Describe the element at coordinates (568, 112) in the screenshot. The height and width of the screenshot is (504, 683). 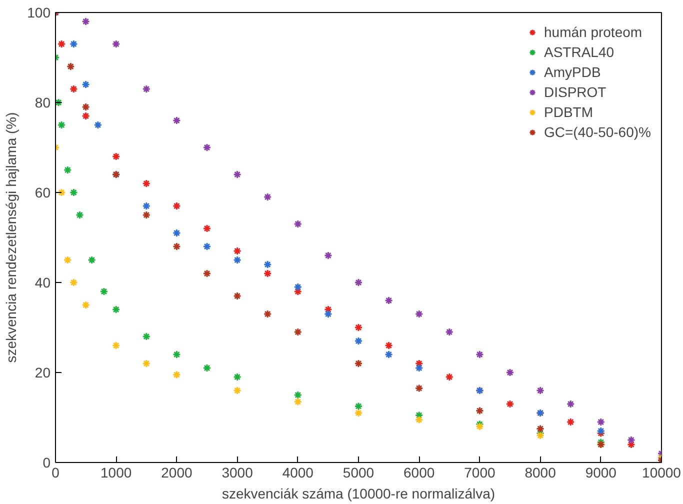
I see `legend-label: PDBTM` at that location.